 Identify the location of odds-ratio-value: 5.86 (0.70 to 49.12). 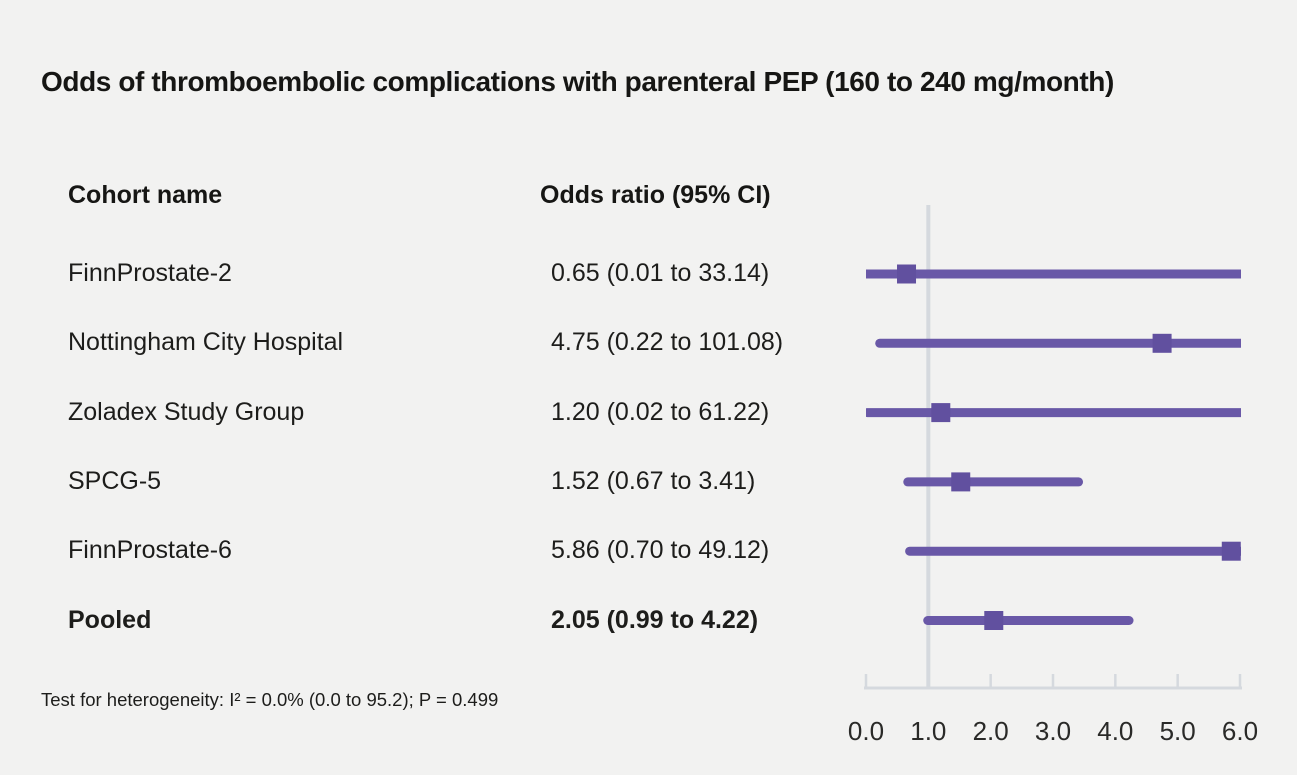
(660, 550).